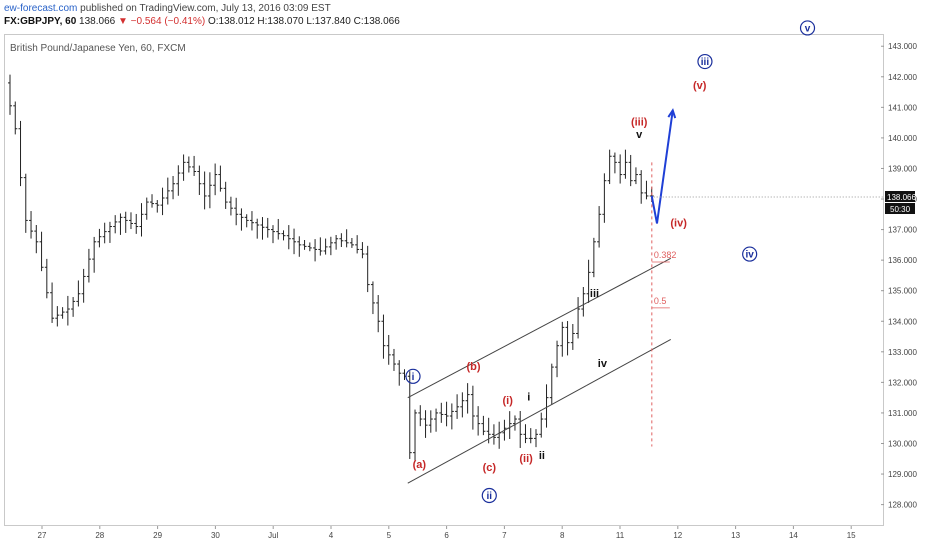 The width and height of the screenshot is (932, 550). I want to click on x-axis-label: 8, so click(562, 535).